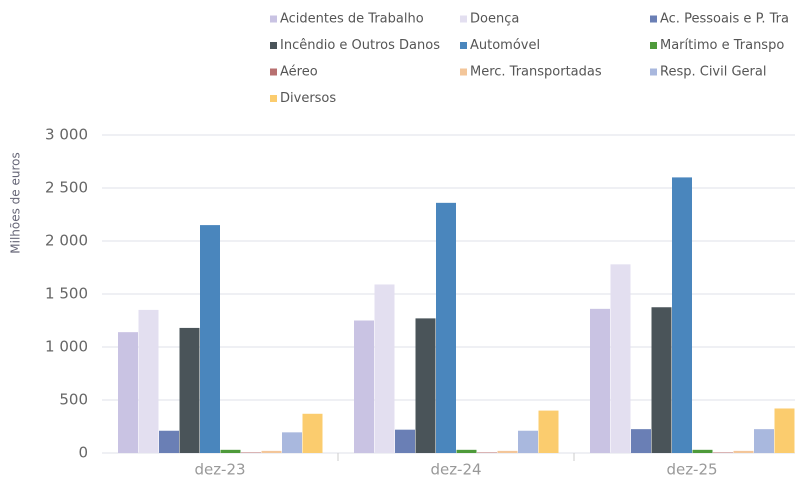 This screenshot has height=477, width=795. I want to click on legend-label: Automóvel, so click(505, 45).